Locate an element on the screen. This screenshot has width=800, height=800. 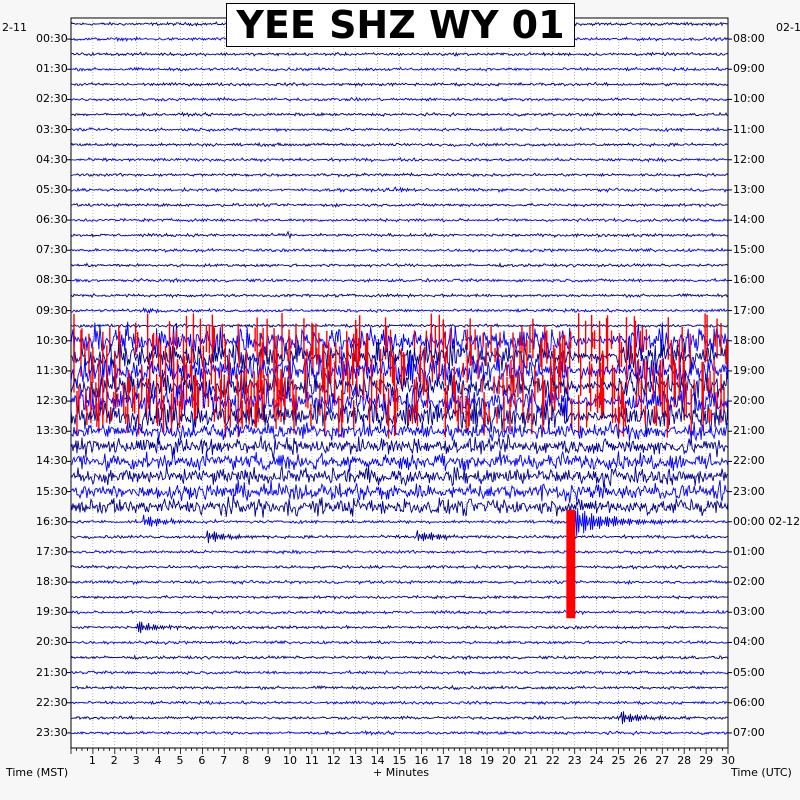
right-time-label: 18:00 is located at coordinates (749, 340).